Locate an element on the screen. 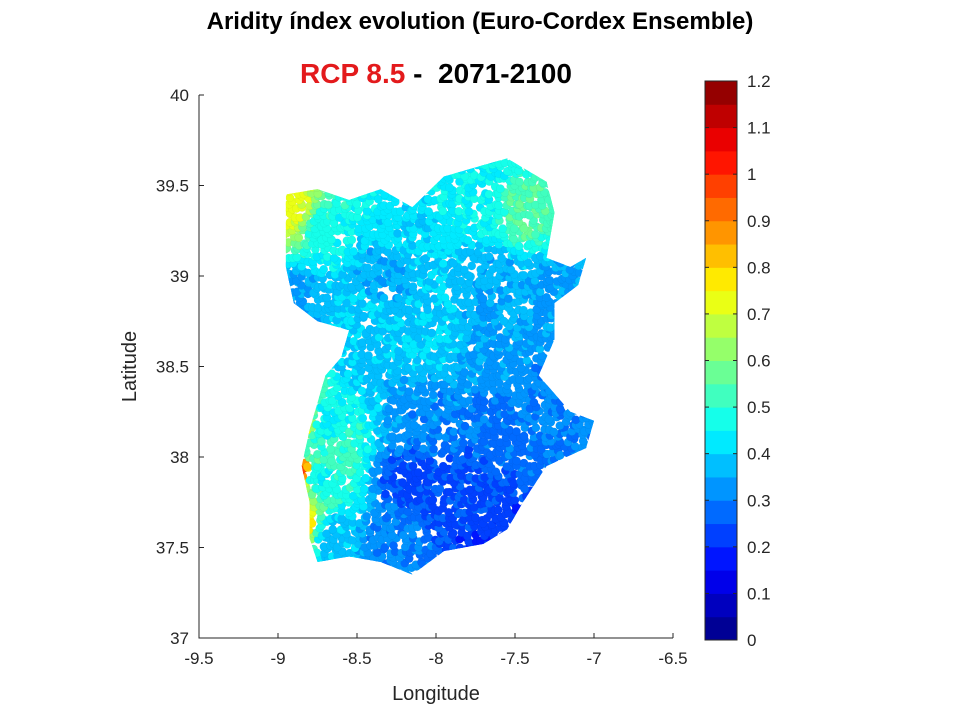  y-tick-label: 39.5 is located at coordinates (172, 186).